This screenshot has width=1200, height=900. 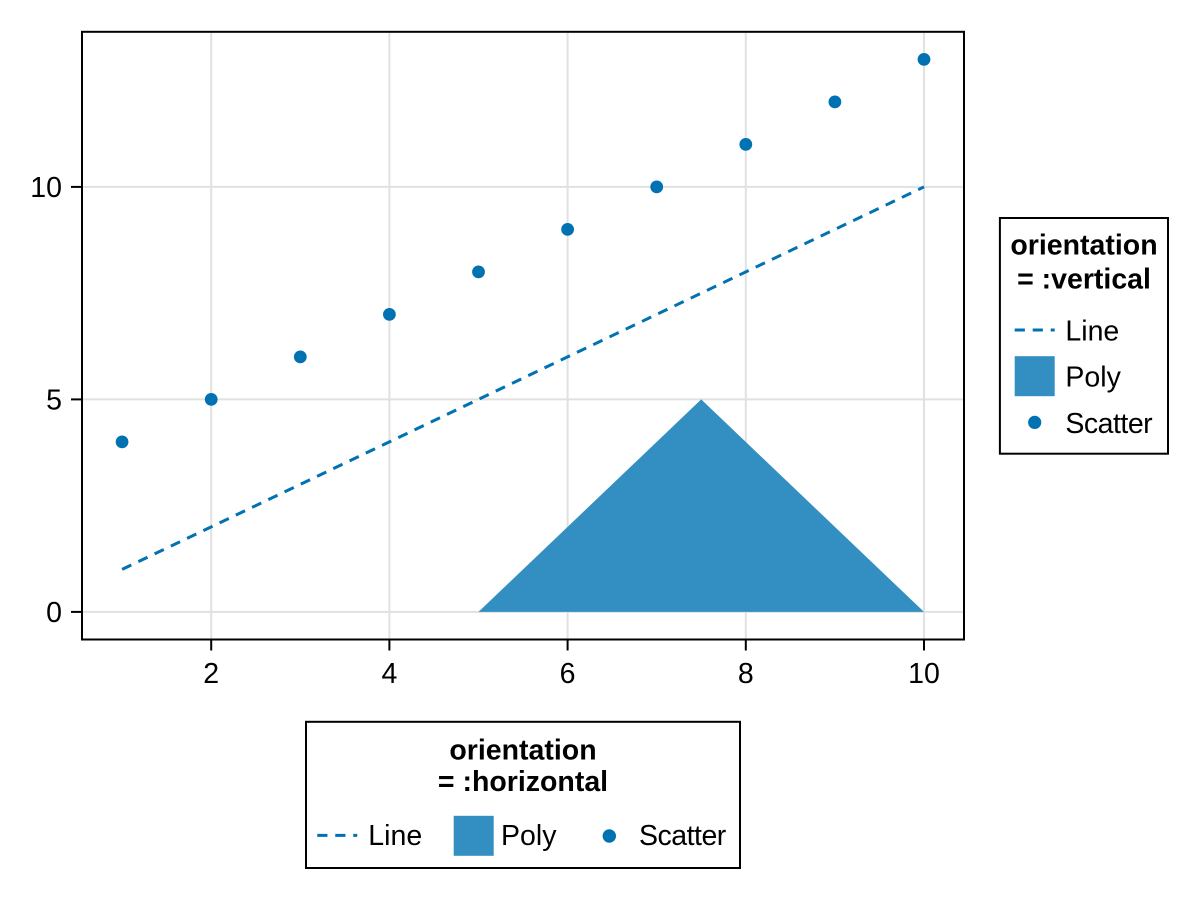 What do you see at coordinates (54, 613) in the screenshot?
I see `svg-text: 0` at bounding box center [54, 613].